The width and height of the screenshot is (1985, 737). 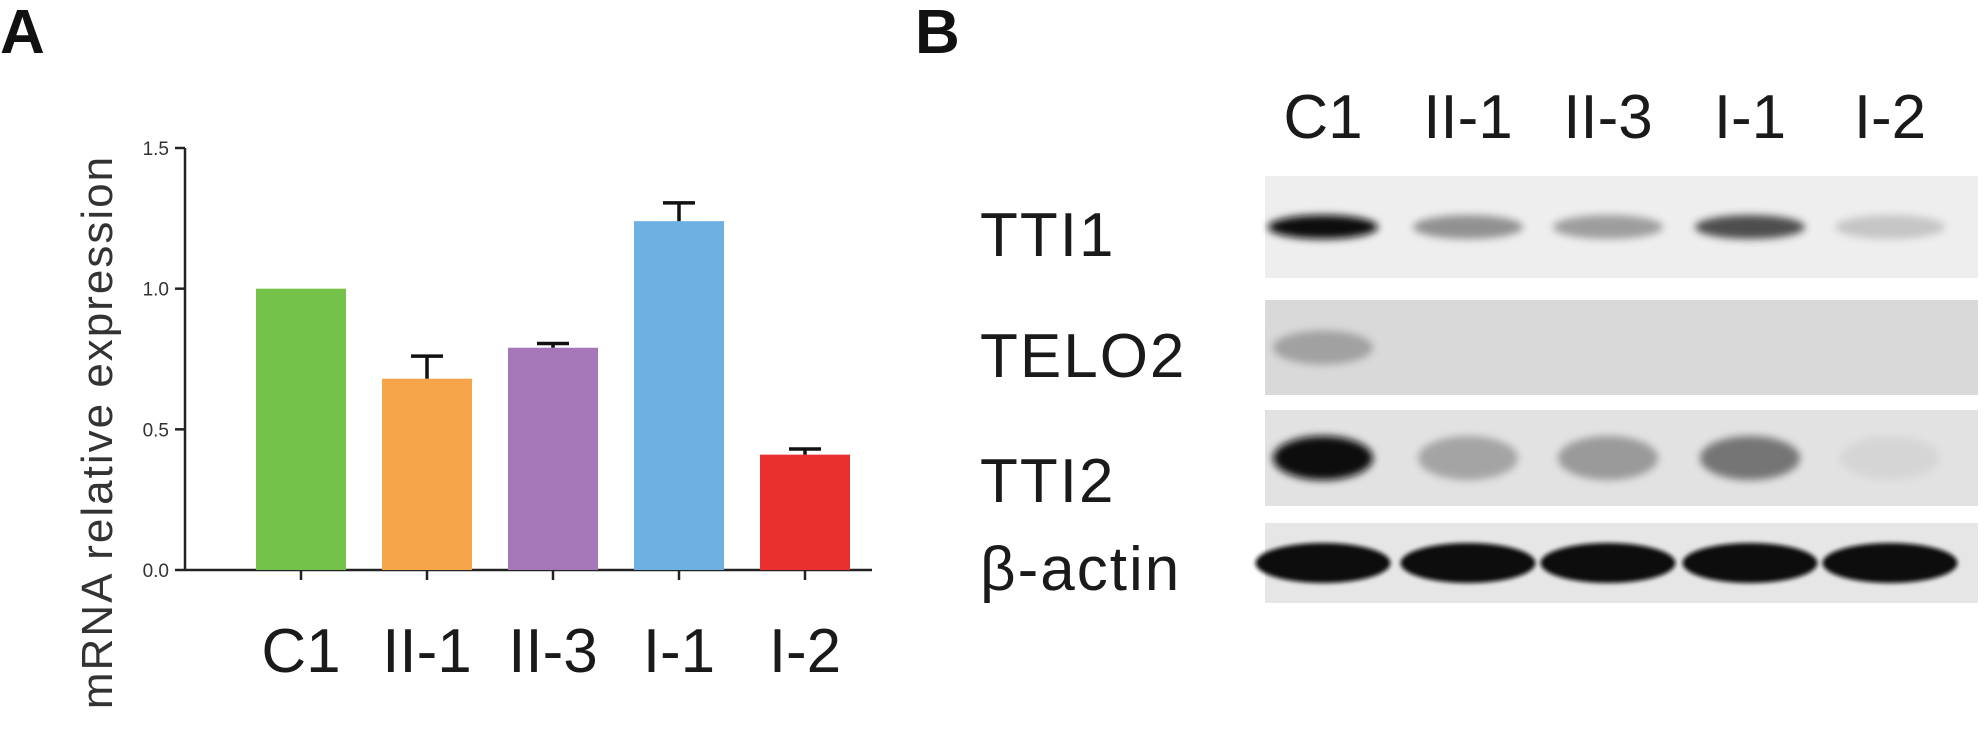 What do you see at coordinates (156, 290) in the screenshot?
I see `y-tick-label: 1.0` at bounding box center [156, 290].